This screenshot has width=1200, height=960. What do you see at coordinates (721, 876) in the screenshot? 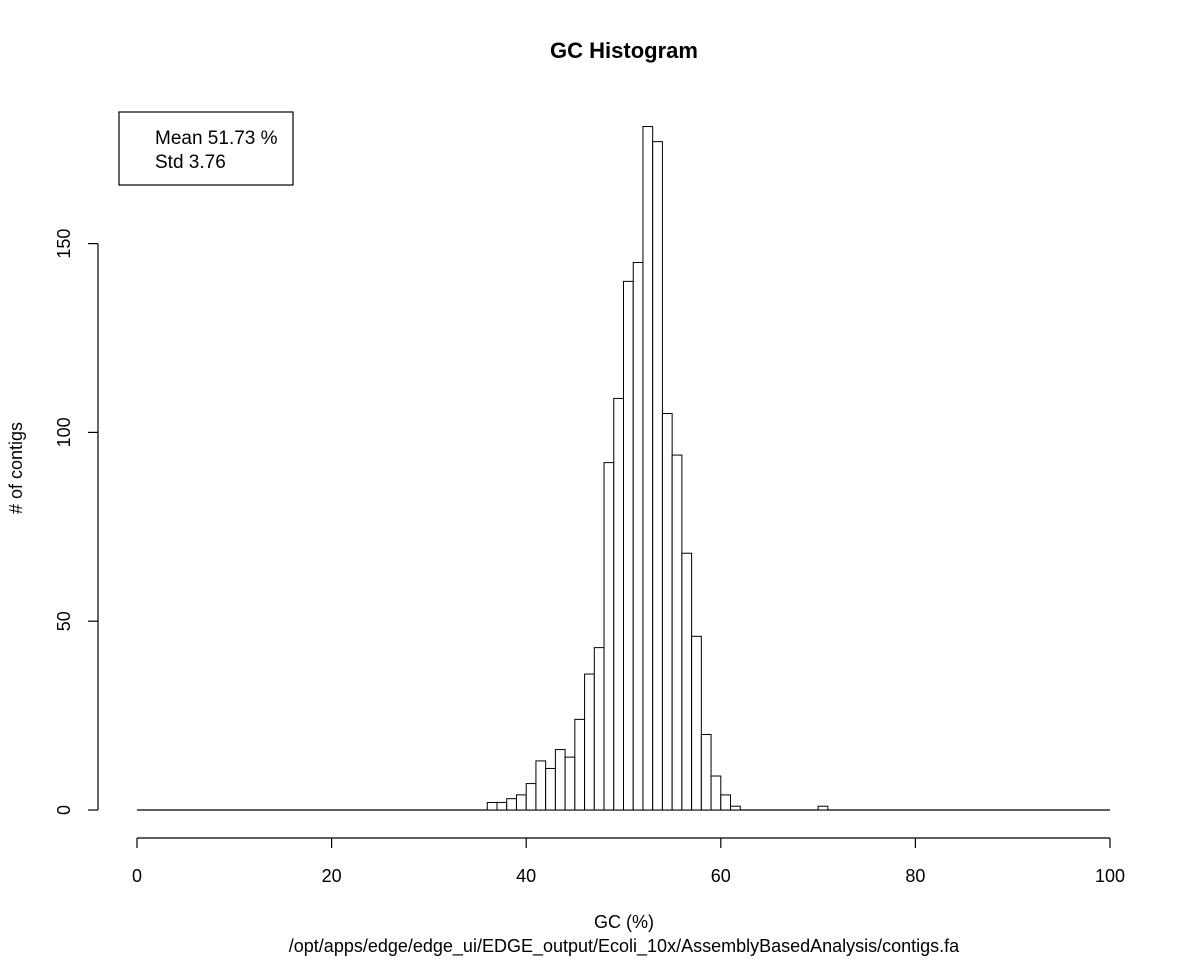
I see `x-tick-label: 60` at bounding box center [721, 876].